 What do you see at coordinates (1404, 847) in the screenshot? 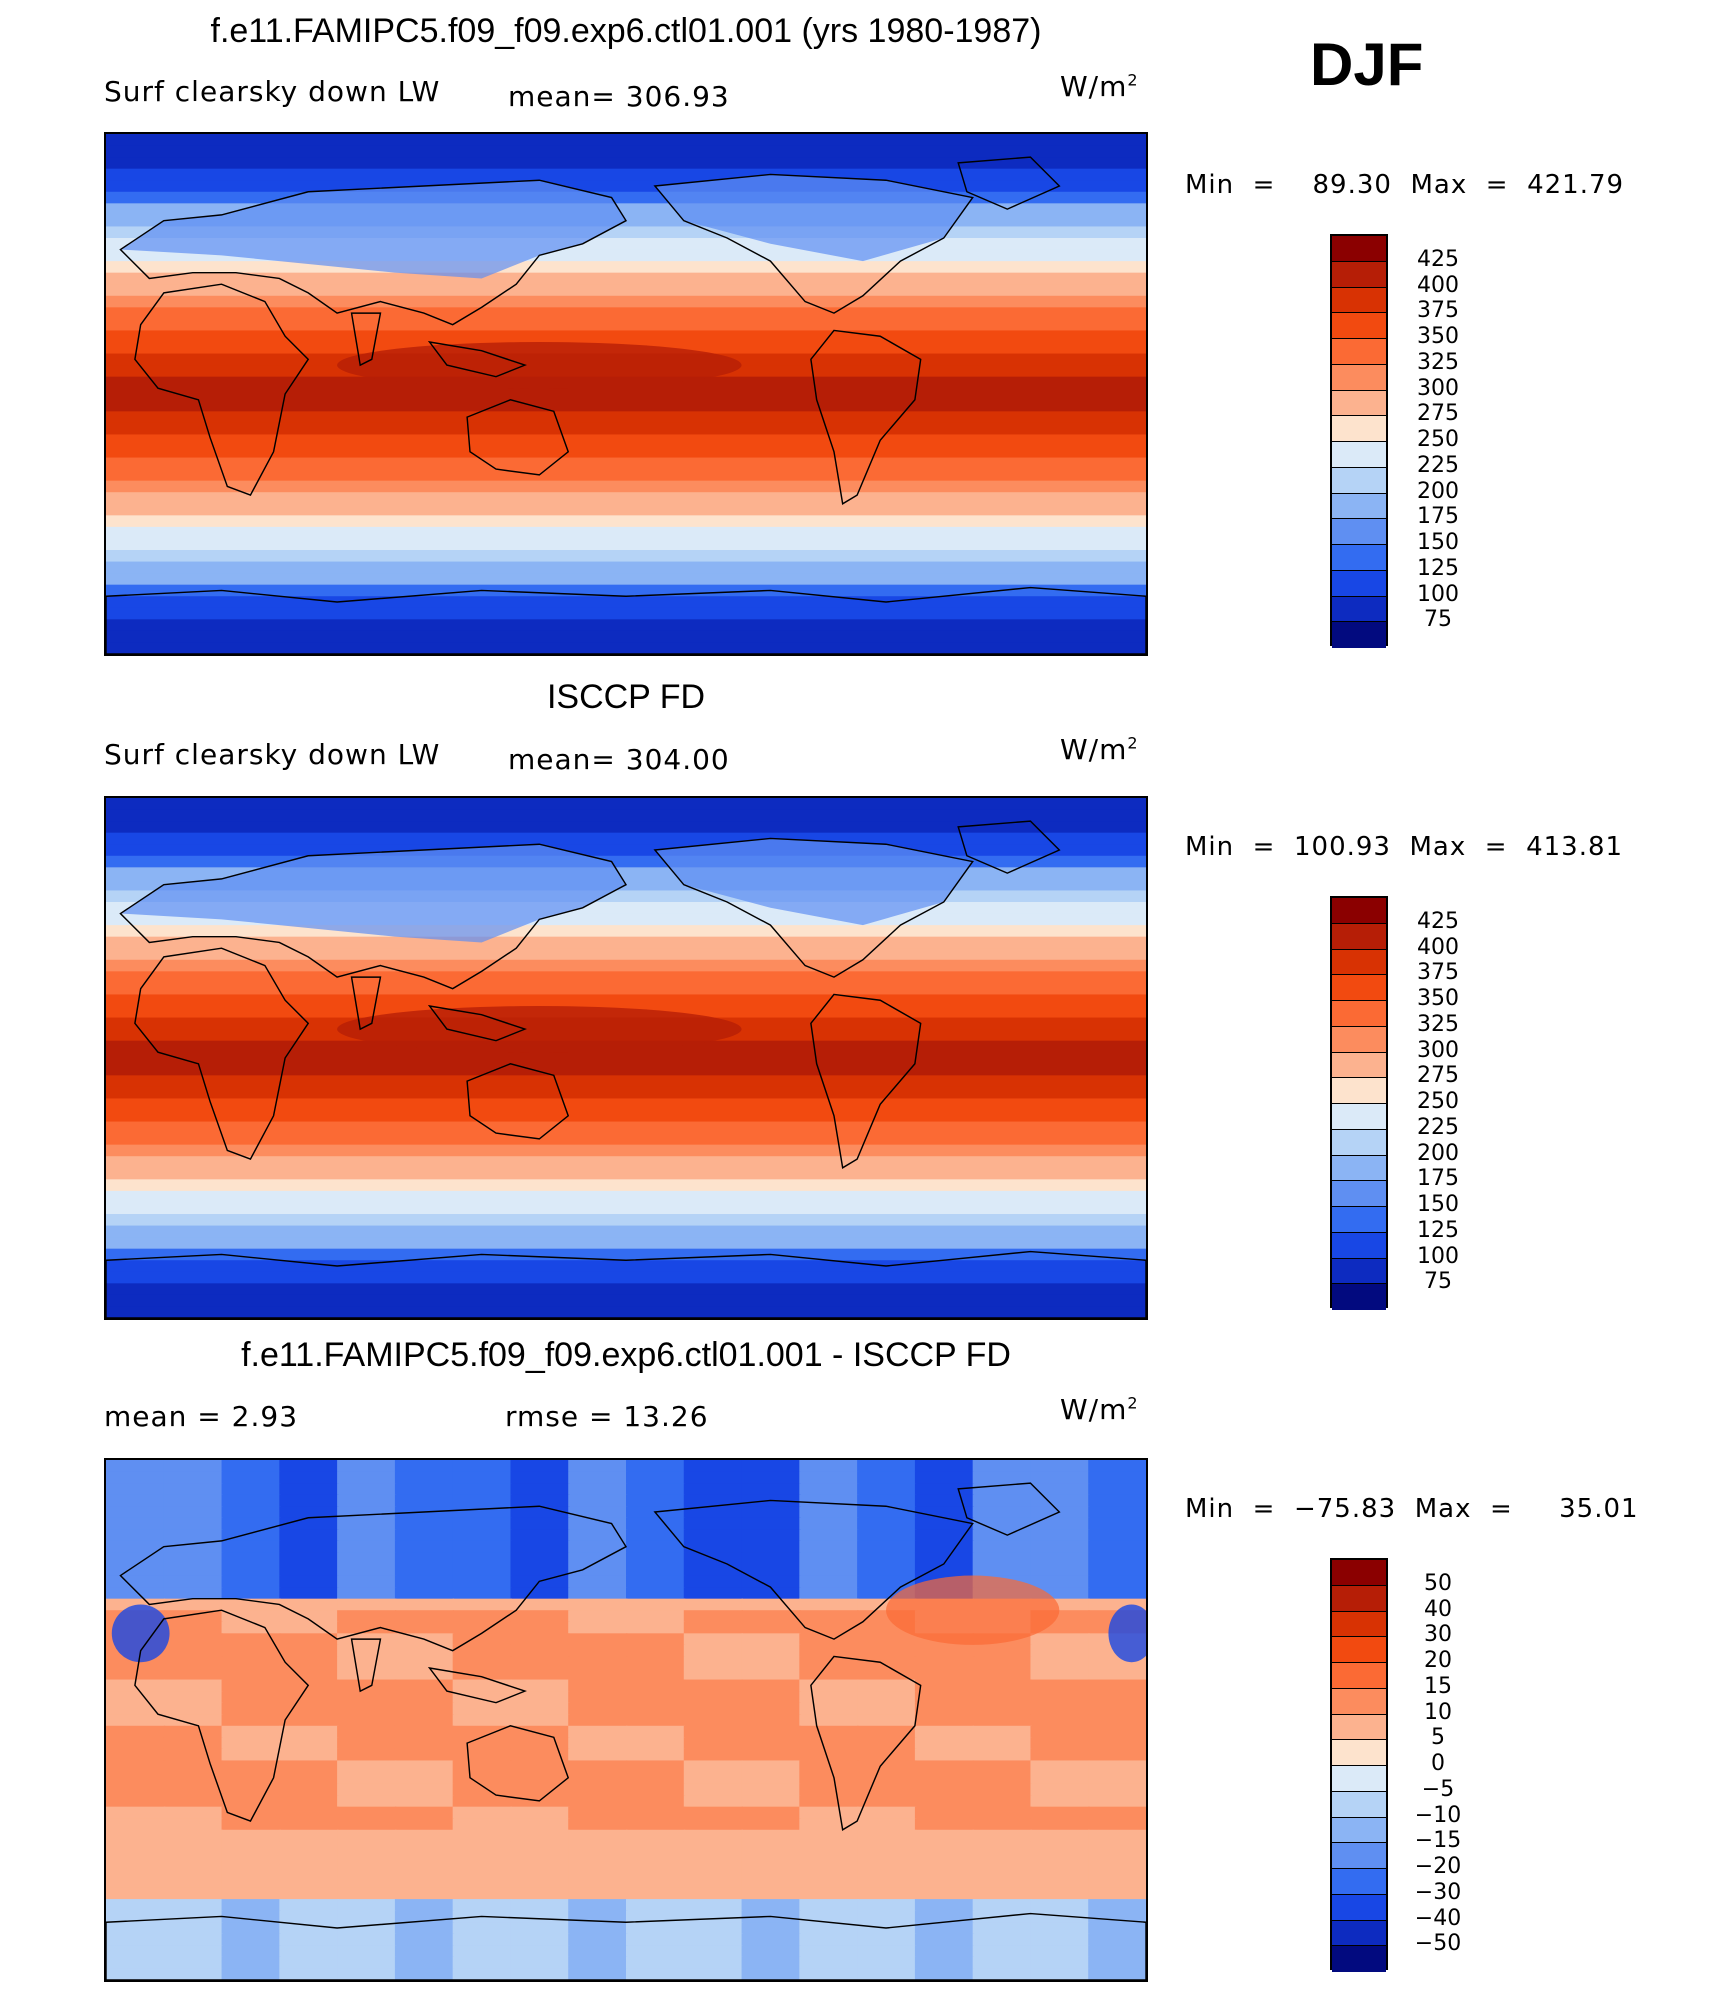
I see `panel2-min-max: Min = 100.93 Max = 413.81` at bounding box center [1404, 847].